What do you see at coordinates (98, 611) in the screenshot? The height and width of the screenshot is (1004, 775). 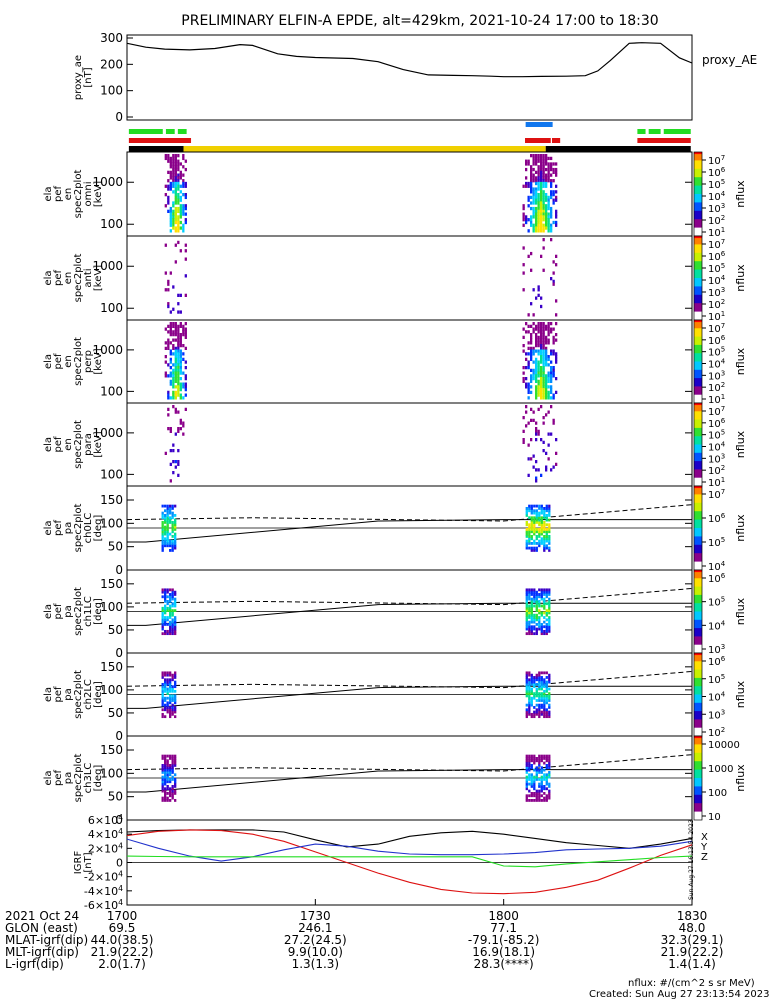 I see `panel-ylabel-line: [deg]` at bounding box center [98, 611].